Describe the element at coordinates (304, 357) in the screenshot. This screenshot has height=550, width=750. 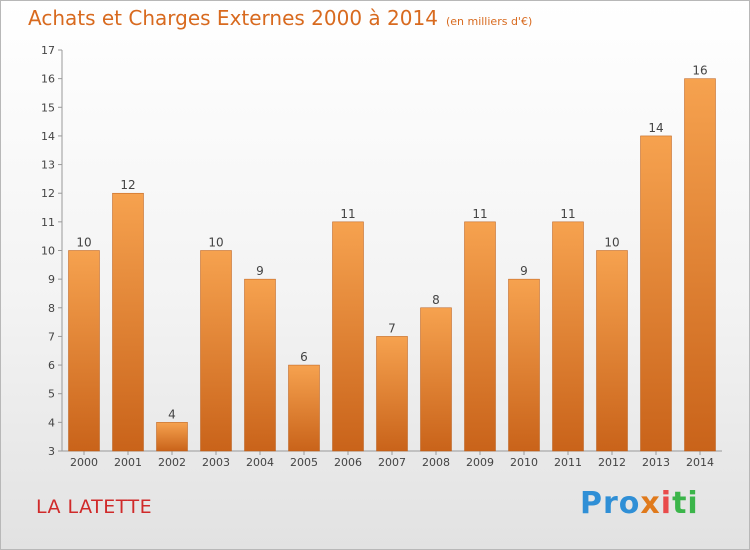
I see `data-label: 6` at that location.